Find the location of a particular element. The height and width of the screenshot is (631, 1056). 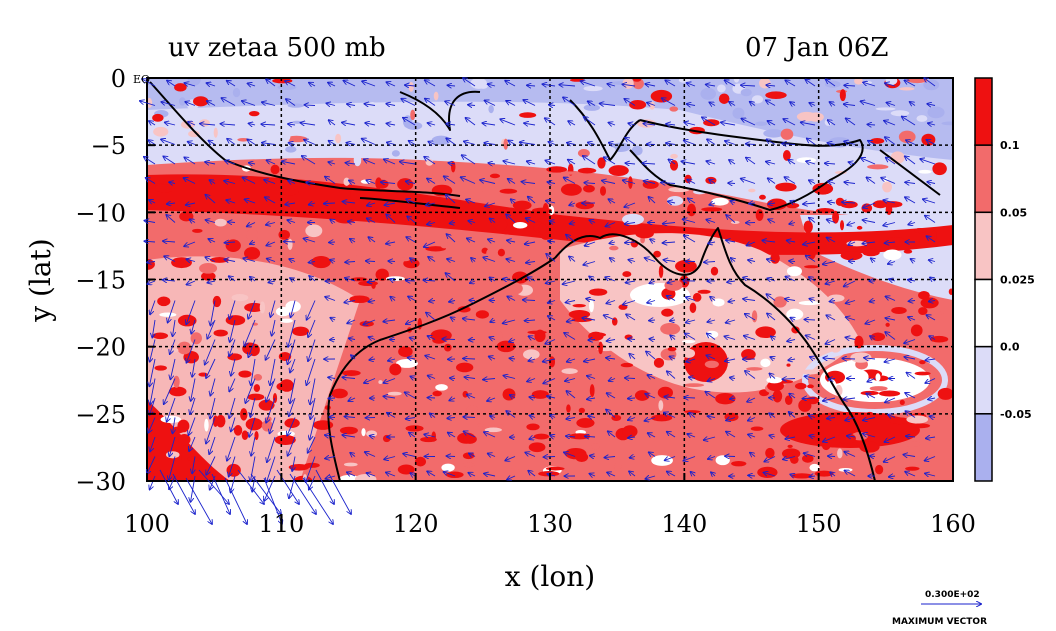

x-tick-label: 100 is located at coordinates (147, 524).